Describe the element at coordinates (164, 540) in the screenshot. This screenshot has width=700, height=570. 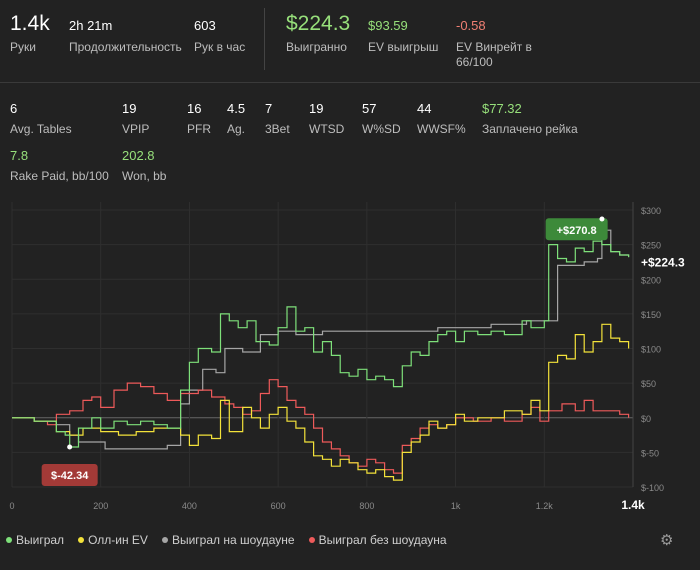
I see `legend-dot-showdown` at that location.